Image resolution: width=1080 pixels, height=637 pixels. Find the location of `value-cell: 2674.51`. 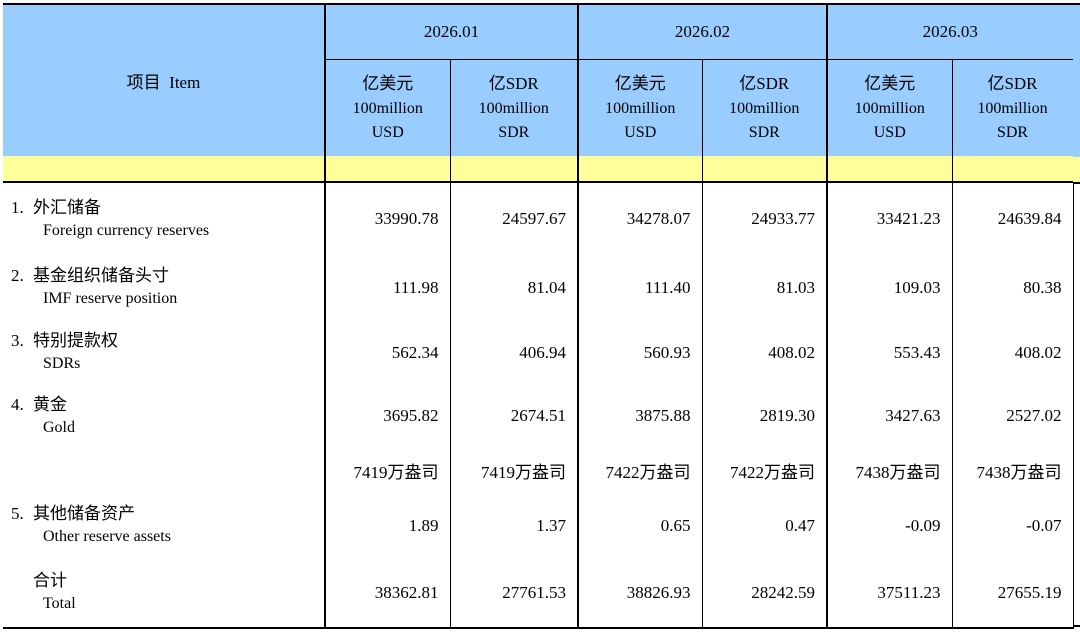

value-cell: 2674.51 is located at coordinates (513, 416).